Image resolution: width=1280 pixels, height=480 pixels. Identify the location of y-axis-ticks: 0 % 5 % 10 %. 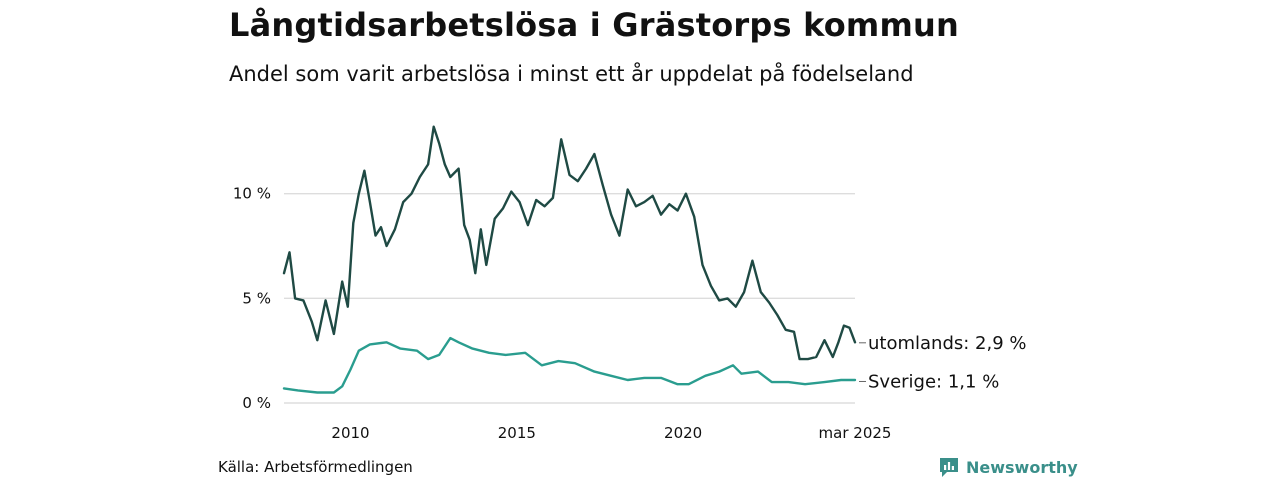
(252, 298).